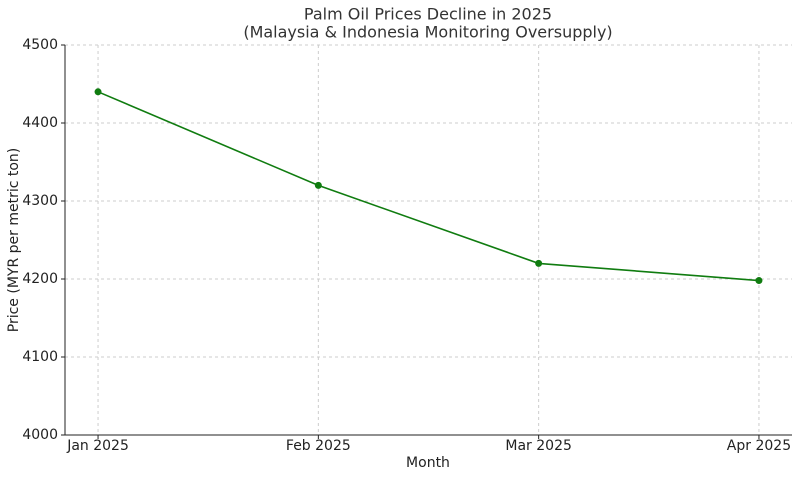 Image resolution: width=800 pixels, height=478 pixels. I want to click on x-tick-label: Mar 2025, so click(538, 446).